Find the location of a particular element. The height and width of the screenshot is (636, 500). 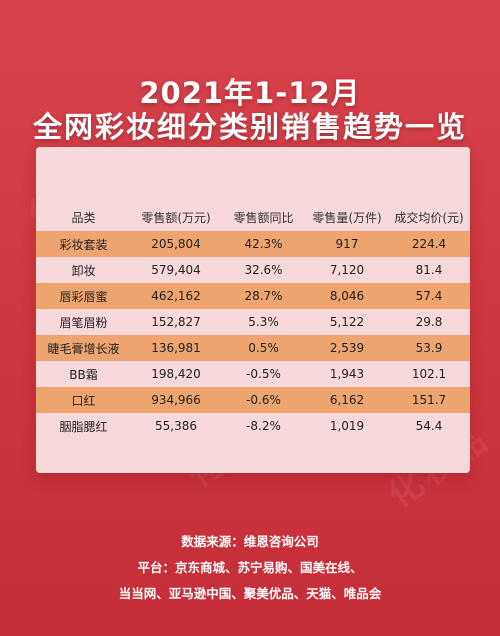

cell-avg-price: 102.1 is located at coordinates (429, 374).